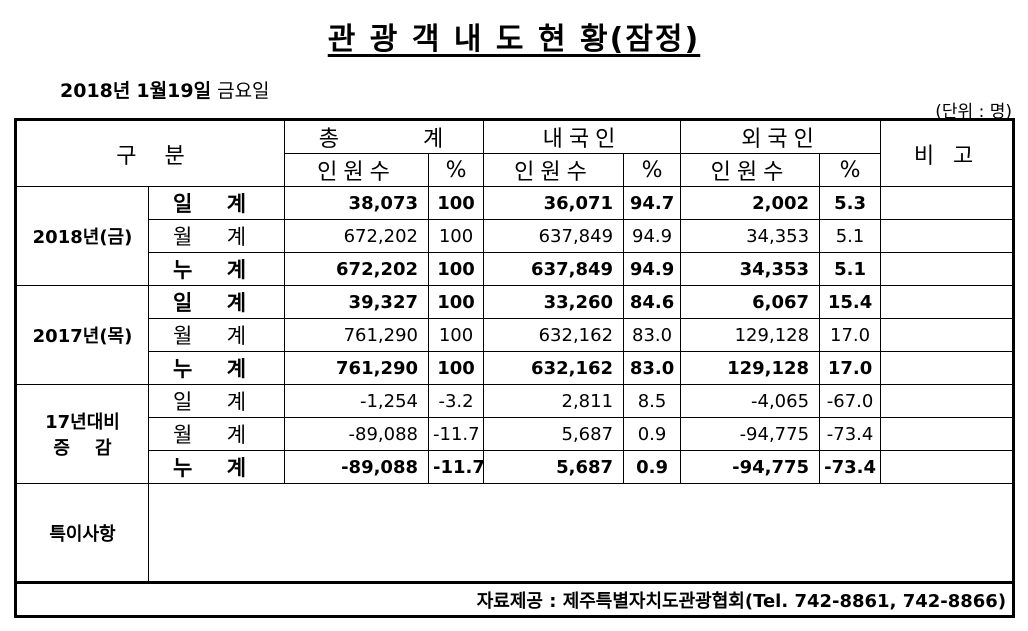 The image size is (1028, 631). What do you see at coordinates (456, 170) in the screenshot?
I see `header-total-pct: %` at bounding box center [456, 170].